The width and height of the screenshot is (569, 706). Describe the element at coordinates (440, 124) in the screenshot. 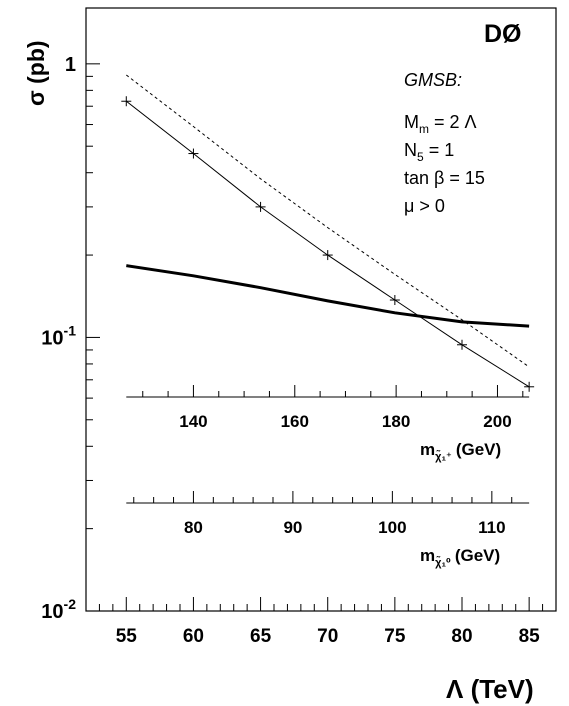

I see `model-parameter: Mm = 2 Λ` at that location.